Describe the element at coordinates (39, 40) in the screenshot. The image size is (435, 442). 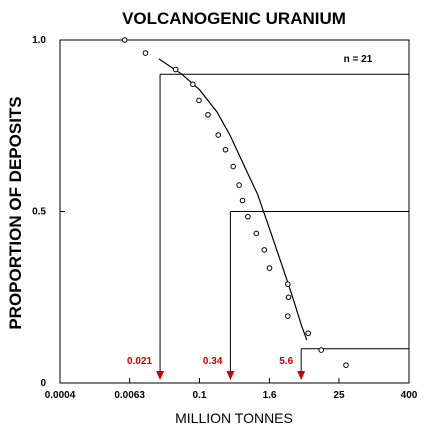
I see `y-tick-label: 1.0` at that location.